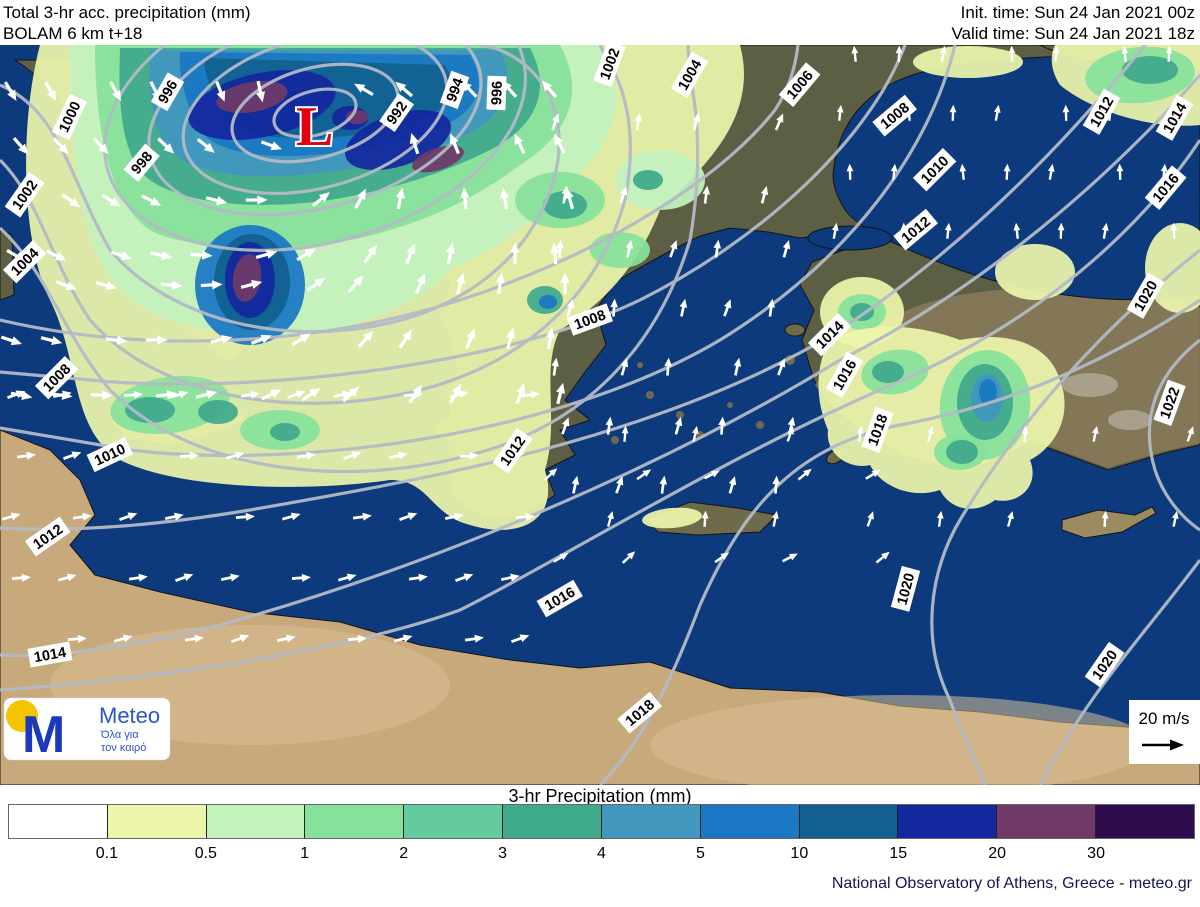 This screenshot has width=1200, height=907. Describe the element at coordinates (107, 853) in the screenshot. I see `colorbar-tick: 0.1` at that location.